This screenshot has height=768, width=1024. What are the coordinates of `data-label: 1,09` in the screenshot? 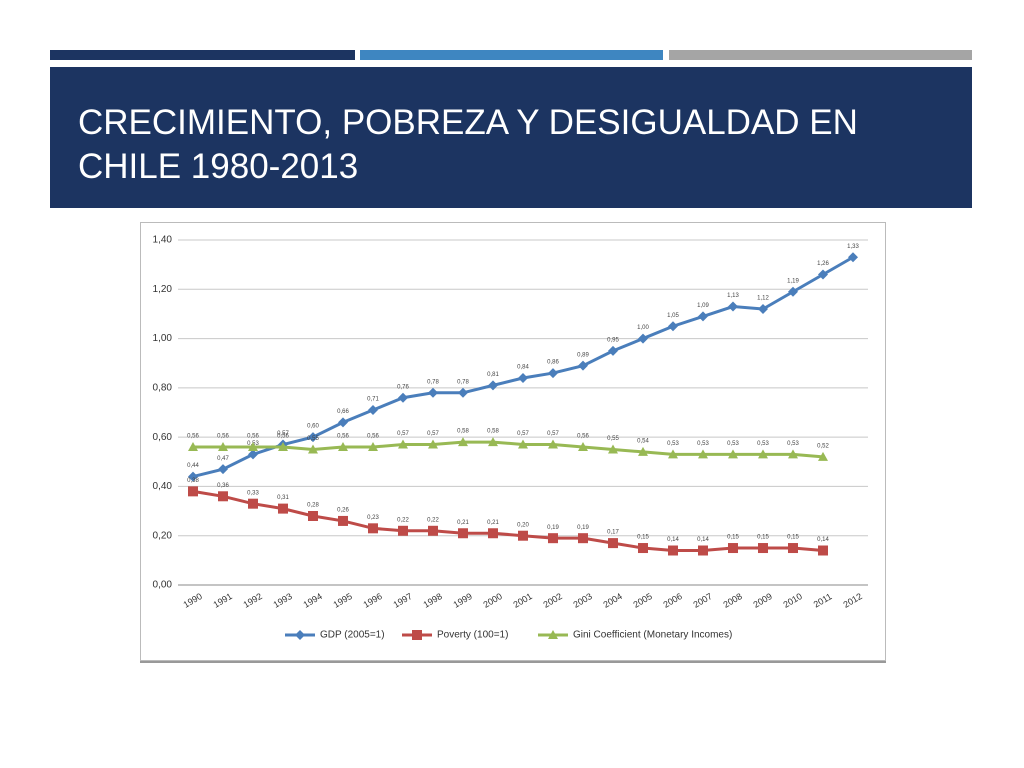 It's located at (703, 306).